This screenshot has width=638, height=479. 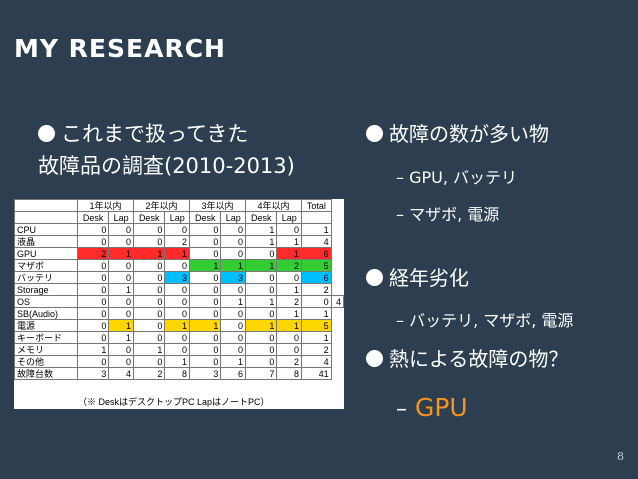 What do you see at coordinates (105, 205) in the screenshot?
I see `header-group: 1年以内` at bounding box center [105, 205].